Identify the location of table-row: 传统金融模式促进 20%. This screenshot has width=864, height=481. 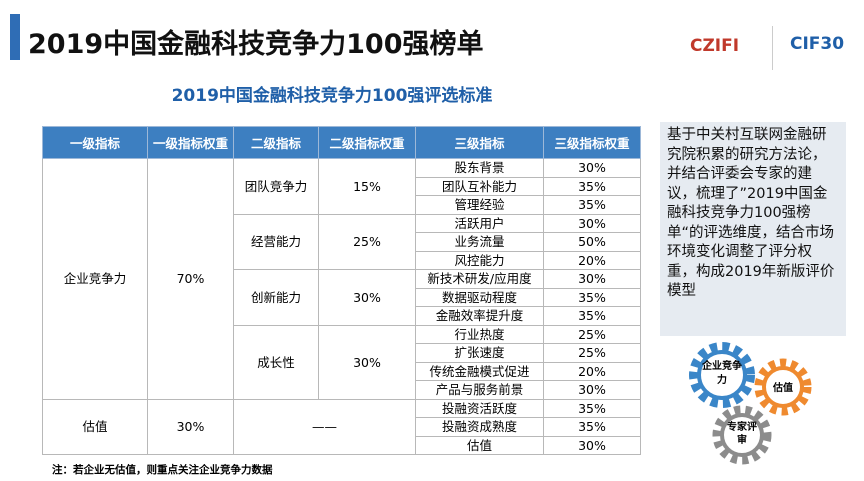
(342, 371).